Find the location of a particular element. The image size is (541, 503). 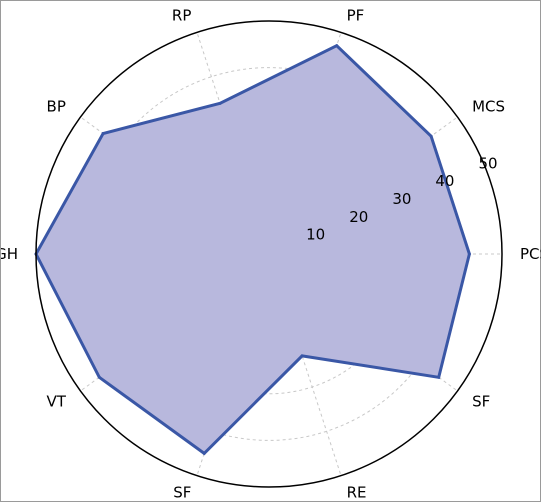

category-label-gh-5: GH is located at coordinates (9, 254).